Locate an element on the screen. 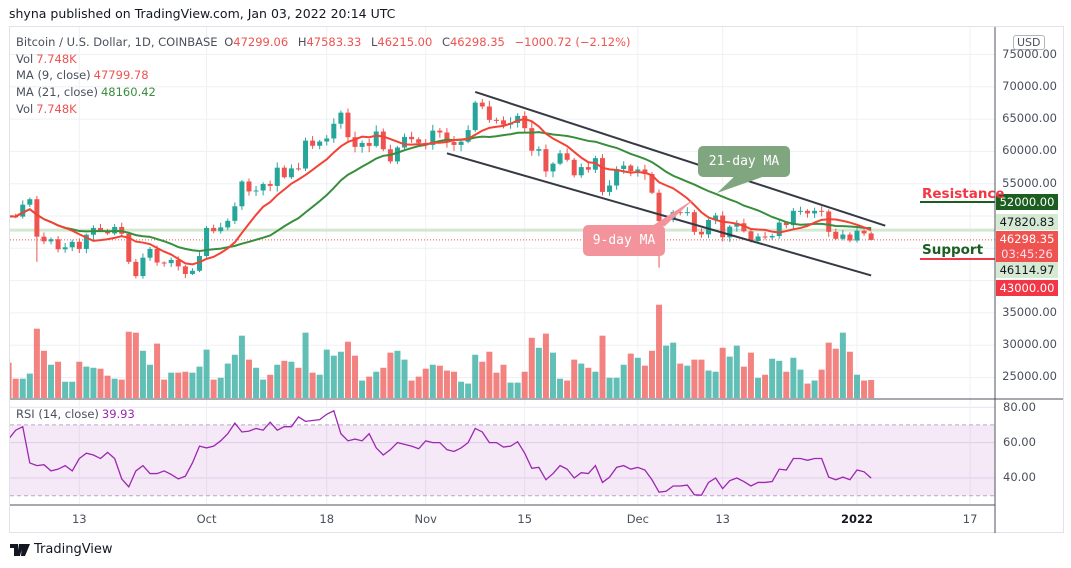  trend-channel-lower-line is located at coordinates (659, 214).